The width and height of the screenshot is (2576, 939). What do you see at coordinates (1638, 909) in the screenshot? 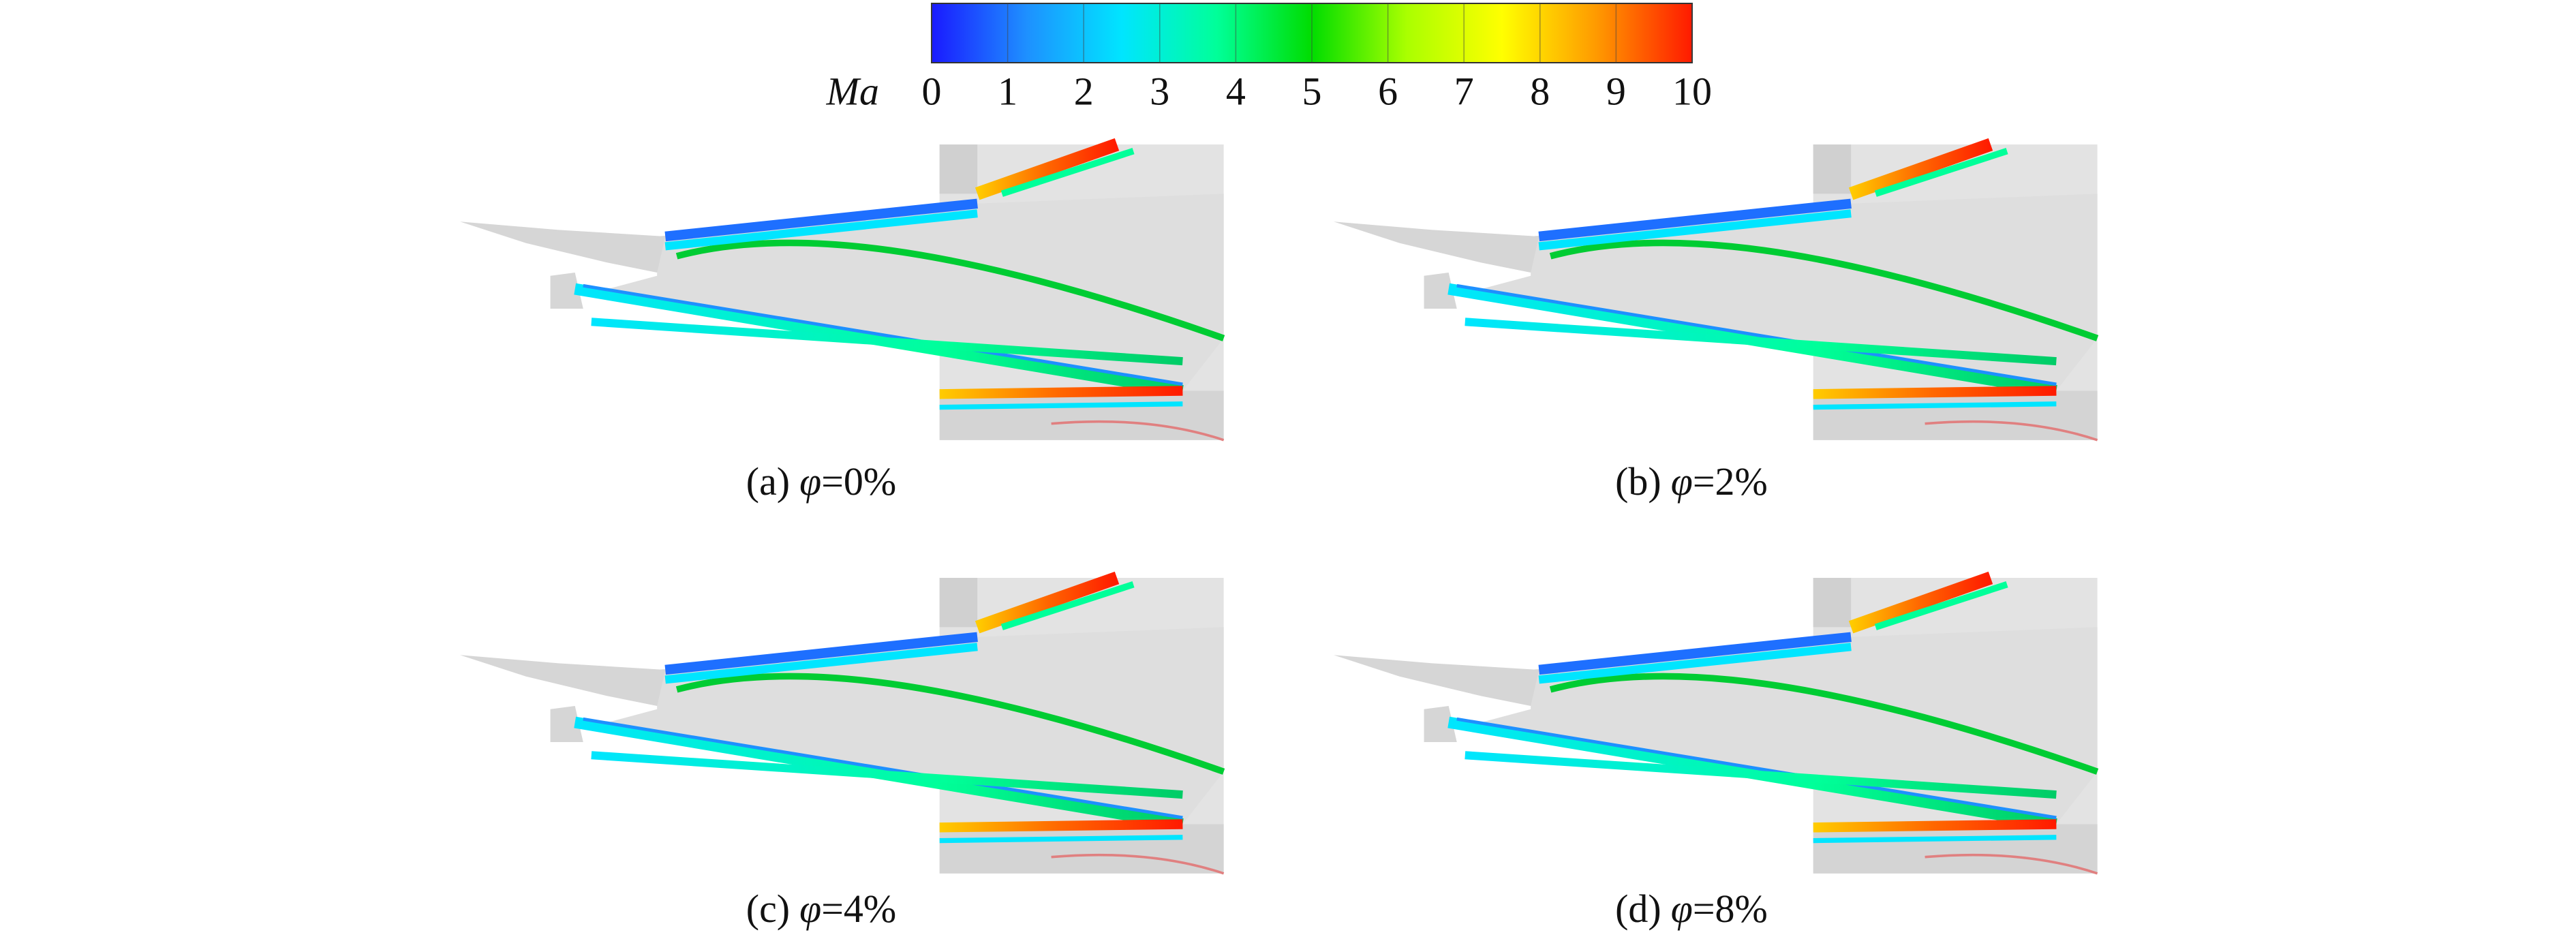
I see `caption-label: (d)` at bounding box center [1638, 909].